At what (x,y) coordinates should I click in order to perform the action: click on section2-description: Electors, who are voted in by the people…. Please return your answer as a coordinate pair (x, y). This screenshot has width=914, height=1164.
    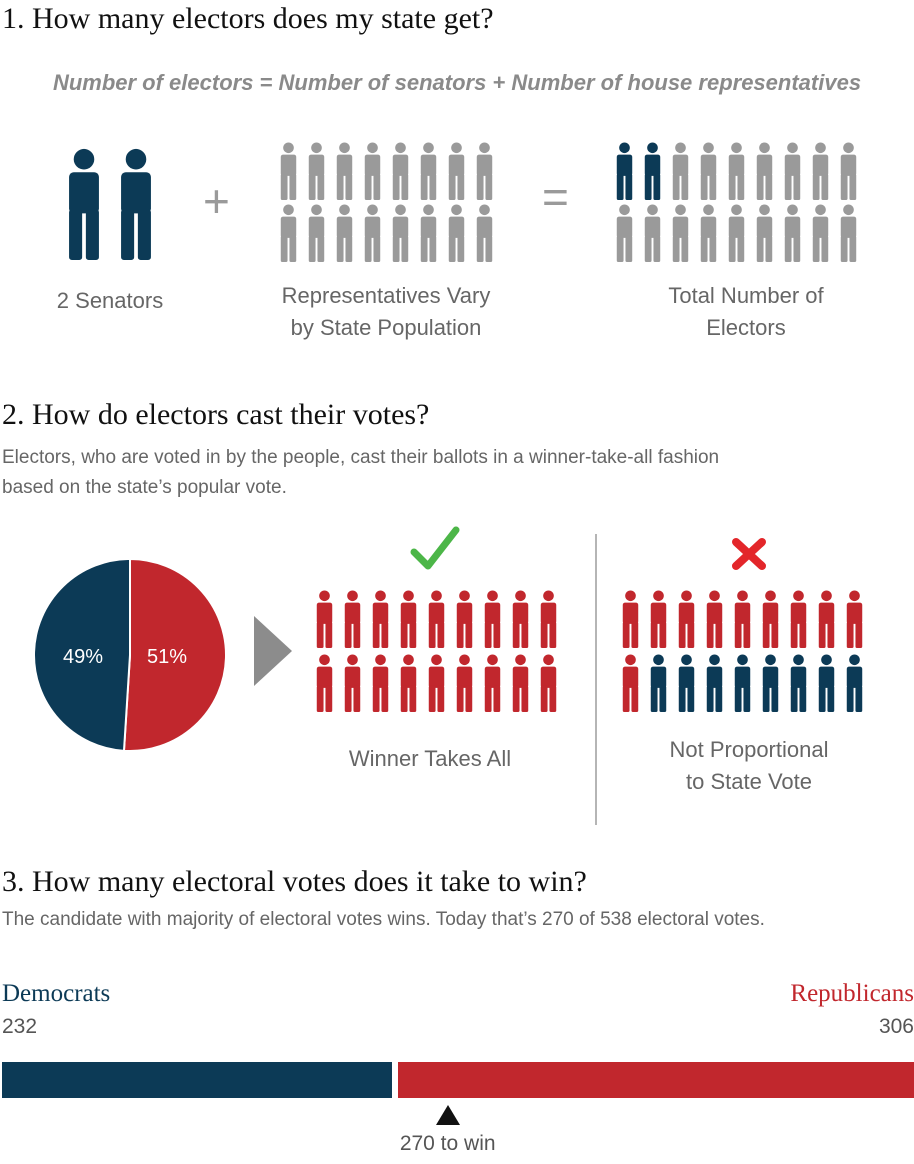
    Looking at the image, I should click on (360, 473).